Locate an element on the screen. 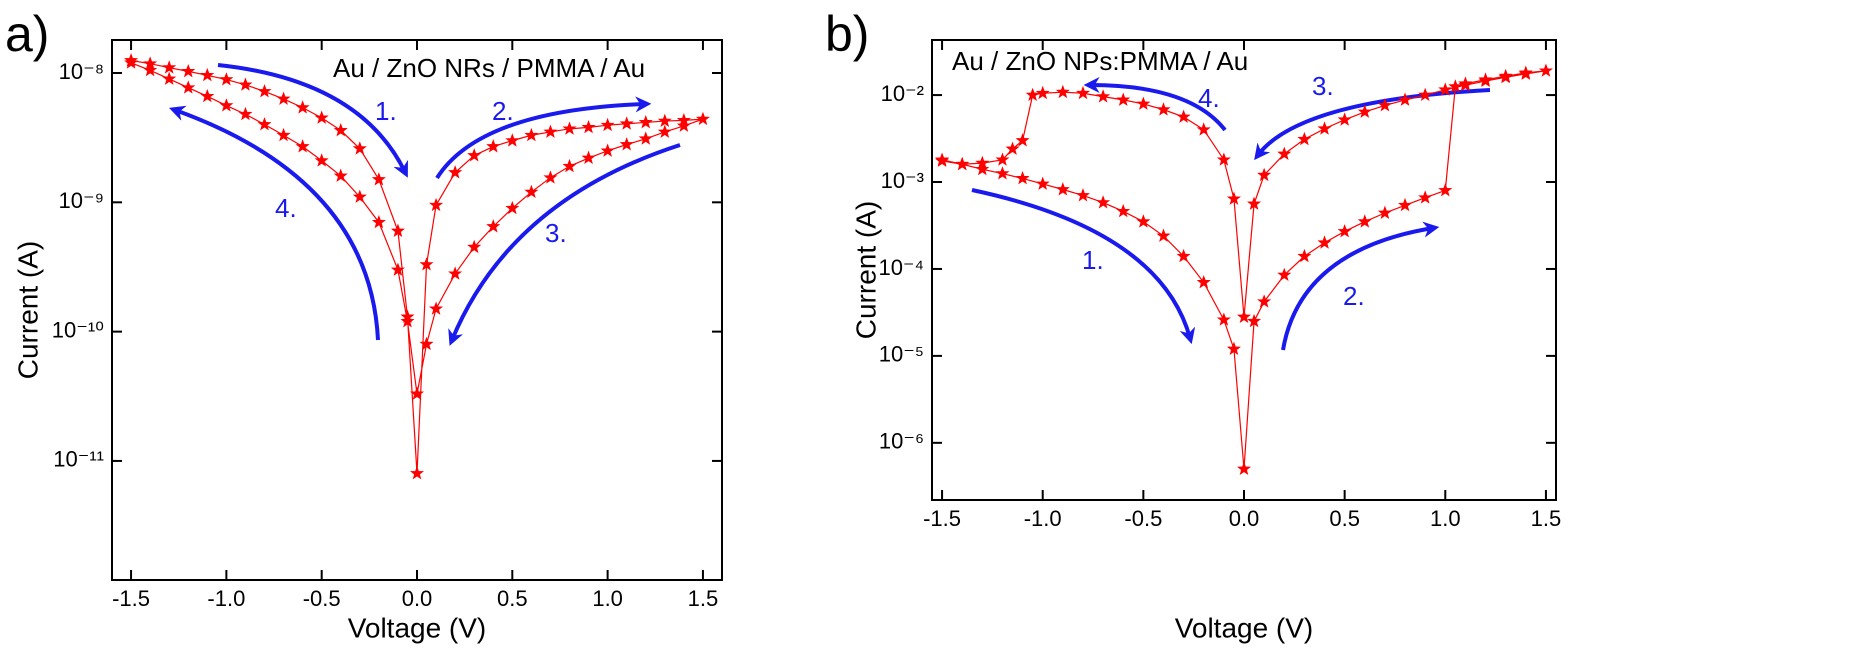 This screenshot has height=657, width=1850. sample-label: Au / ZnO NPs:PMMA / Au is located at coordinates (1100, 61).